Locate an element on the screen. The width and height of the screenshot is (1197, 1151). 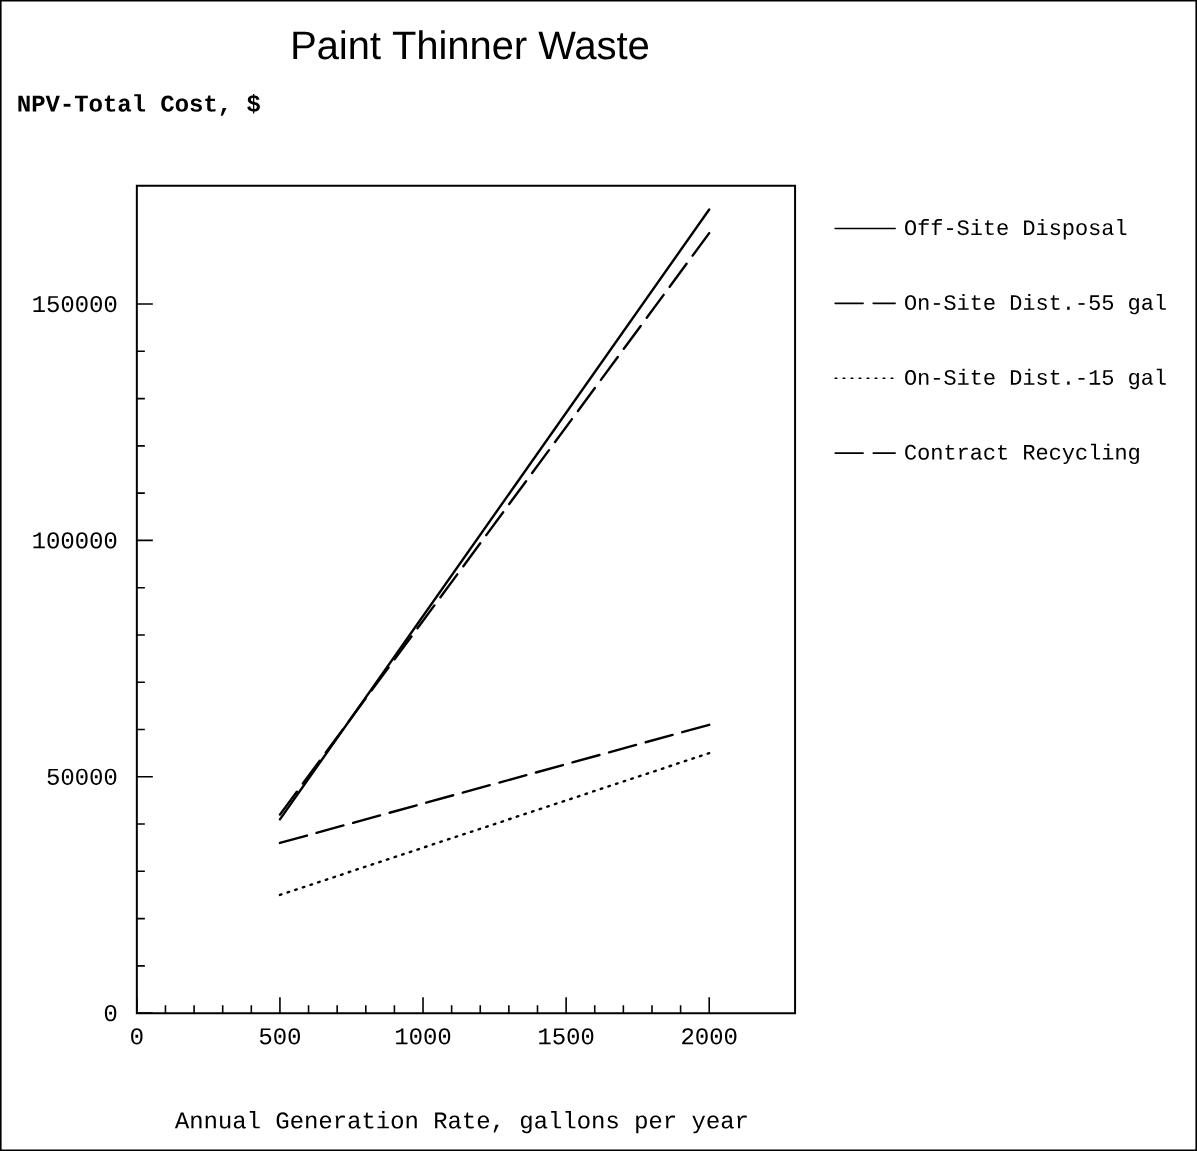
legend-label: On-Site Dist.-55 gal is located at coordinates (1035, 304).